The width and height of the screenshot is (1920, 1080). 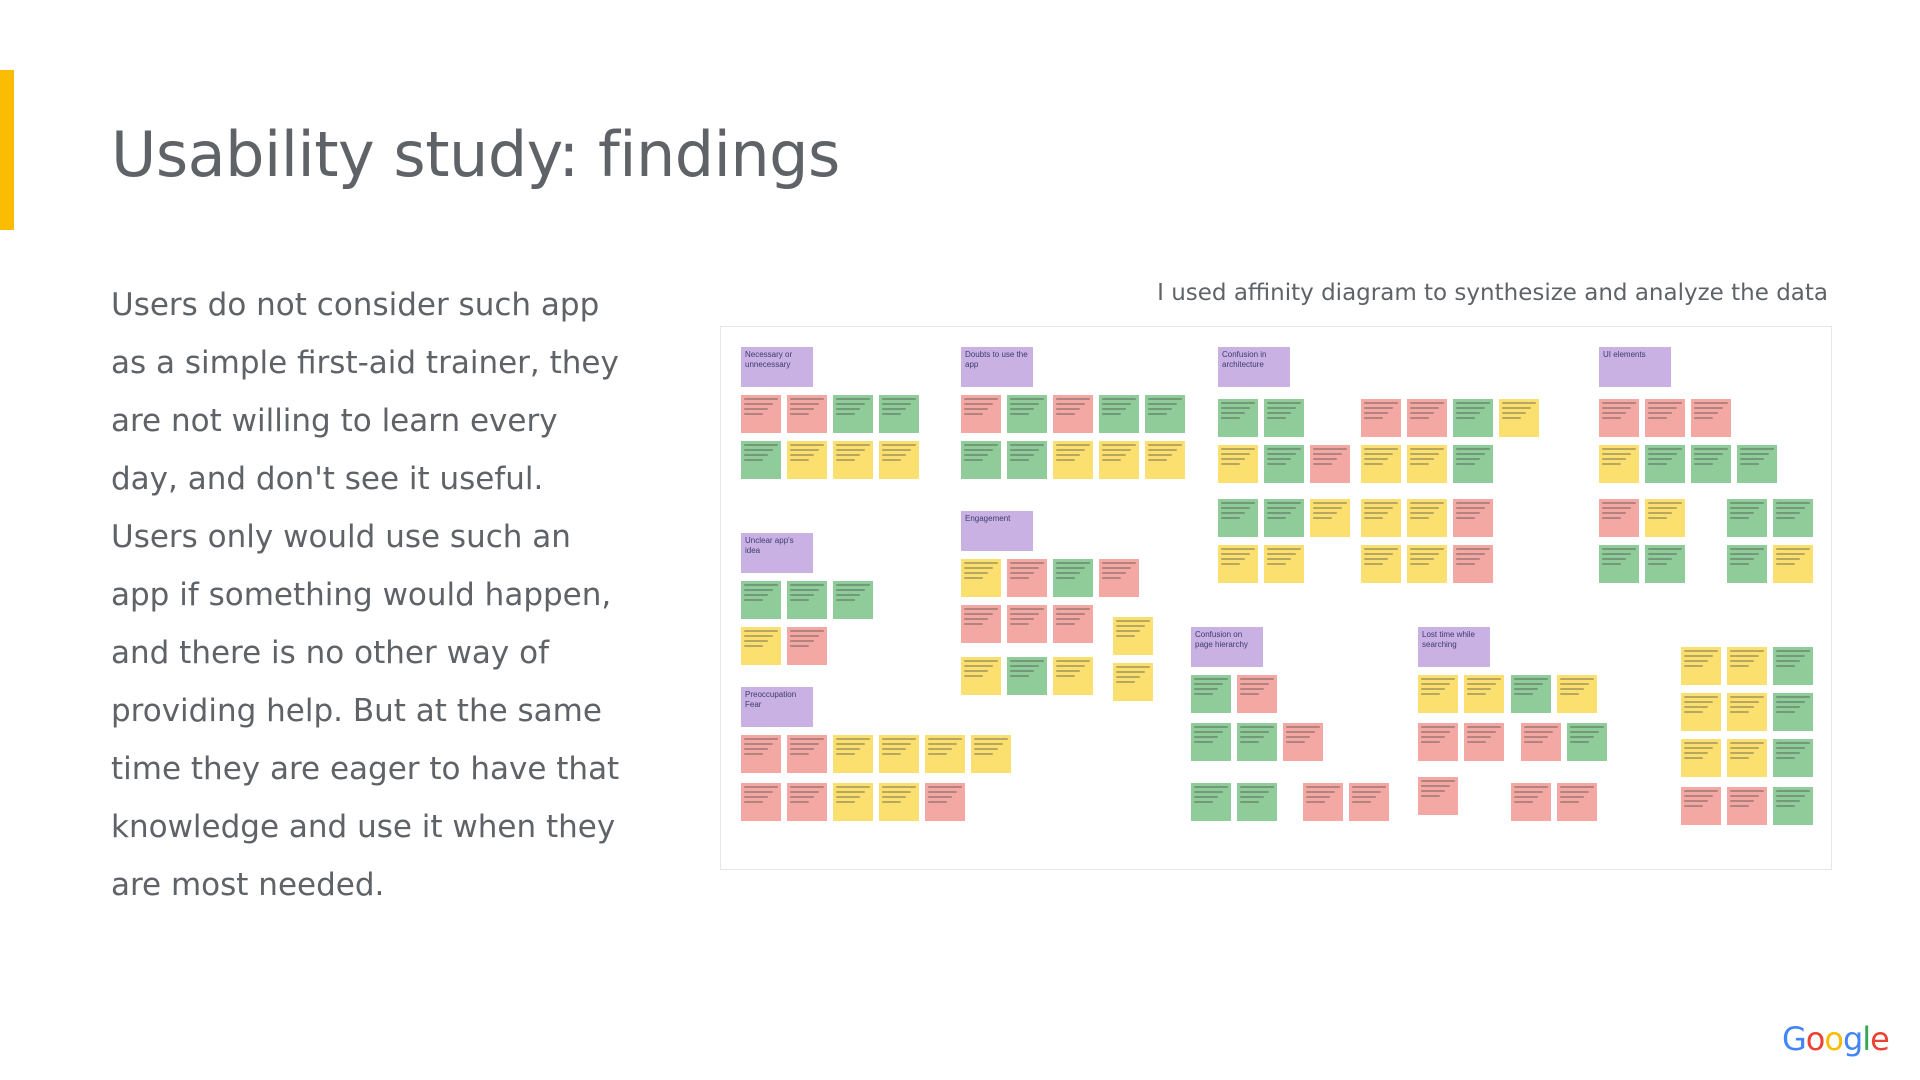 I want to click on slide-title: Usability study: findings, so click(x=475, y=154).